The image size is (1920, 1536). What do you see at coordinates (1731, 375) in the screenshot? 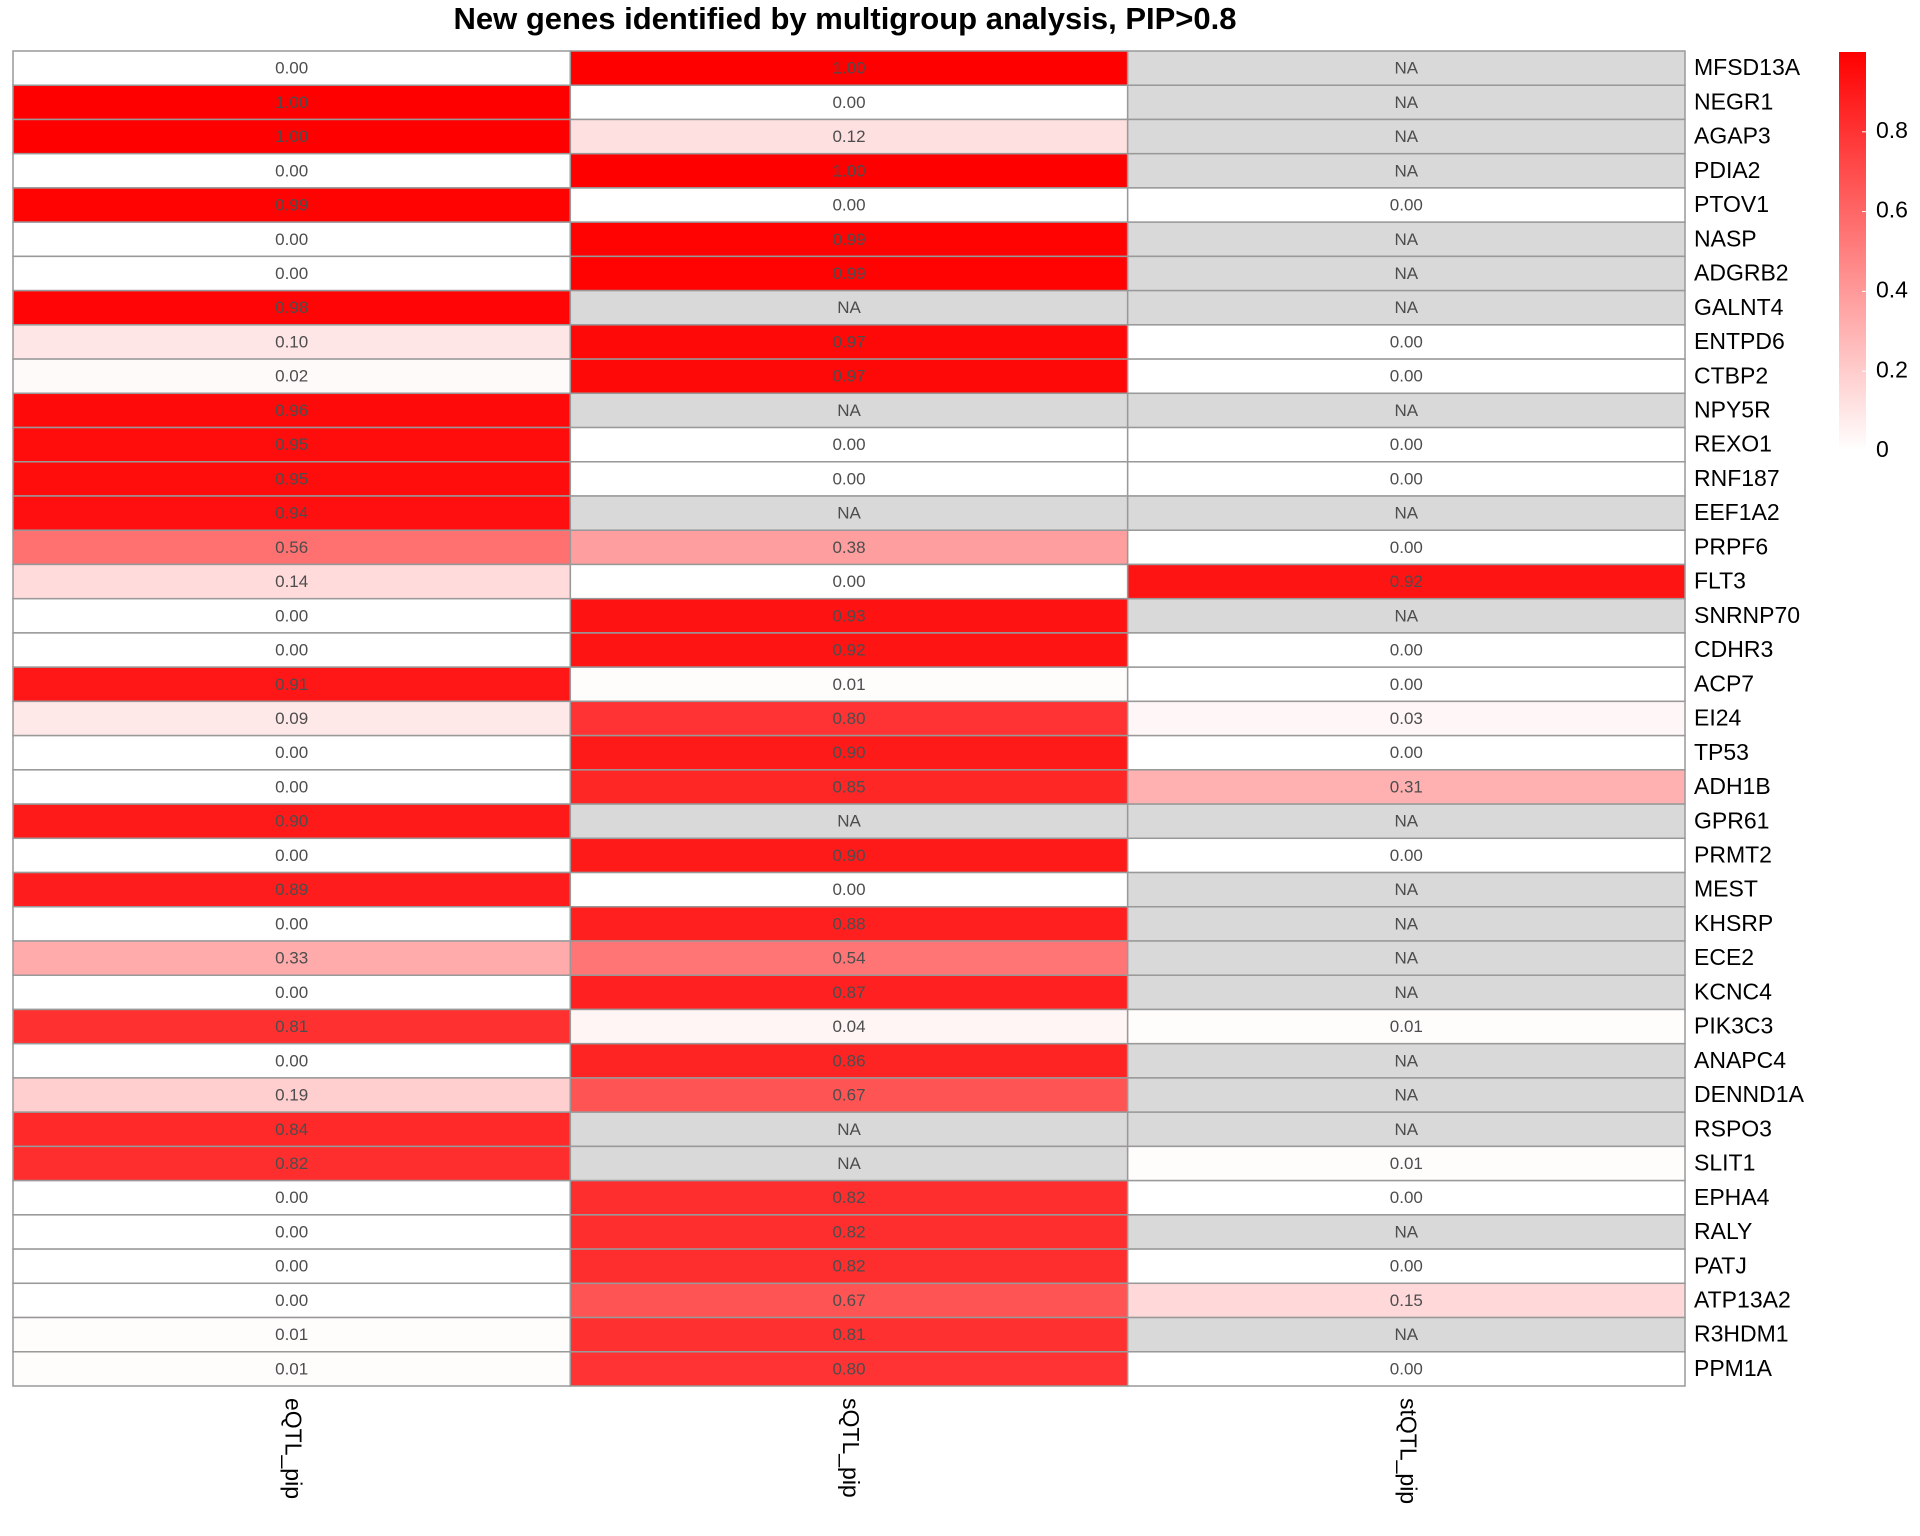
I see `row-label: CTBP2` at bounding box center [1731, 375].